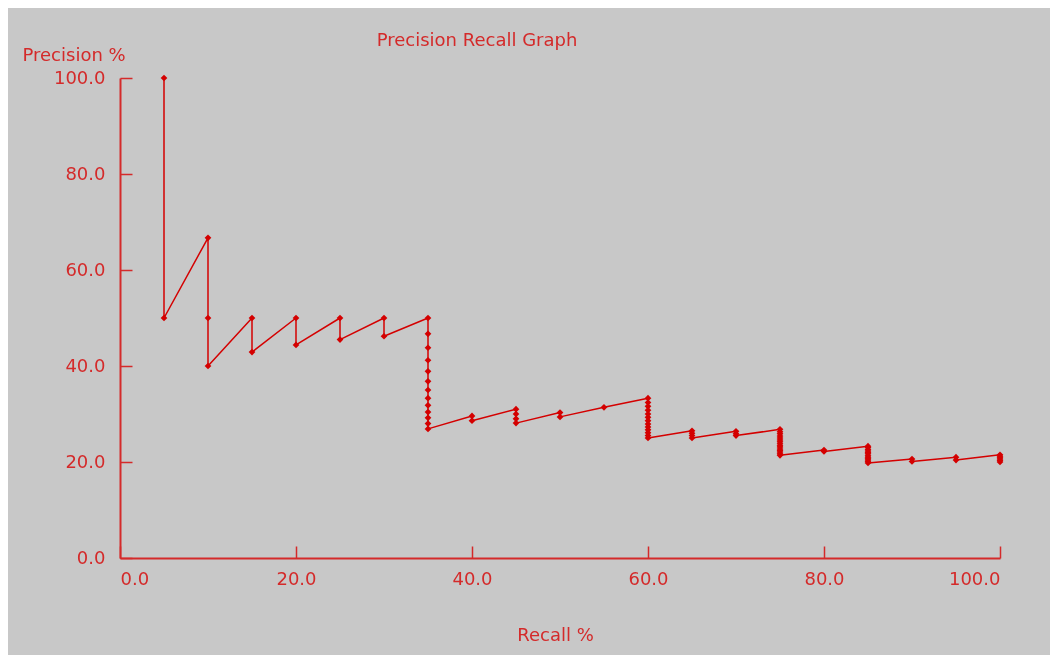 The image size is (1058, 659). Describe the element at coordinates (824, 578) in the screenshot. I see `x-tick-label: 80.0` at that location.